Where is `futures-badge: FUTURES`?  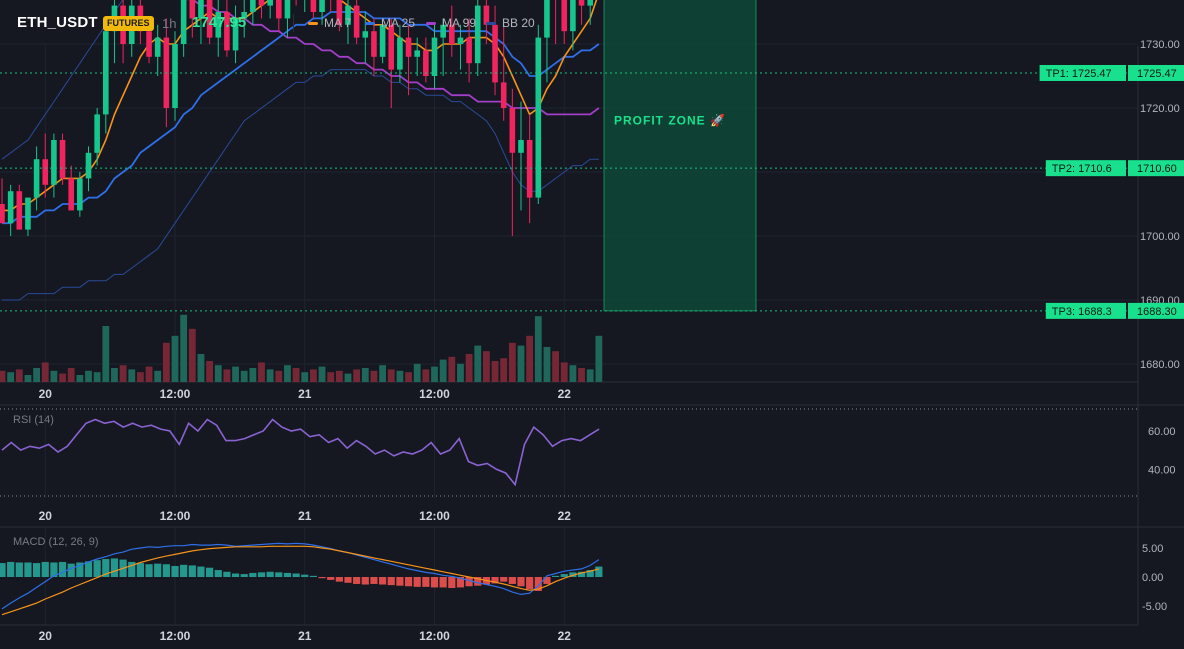 futures-badge: FUTURES is located at coordinates (128, 23).